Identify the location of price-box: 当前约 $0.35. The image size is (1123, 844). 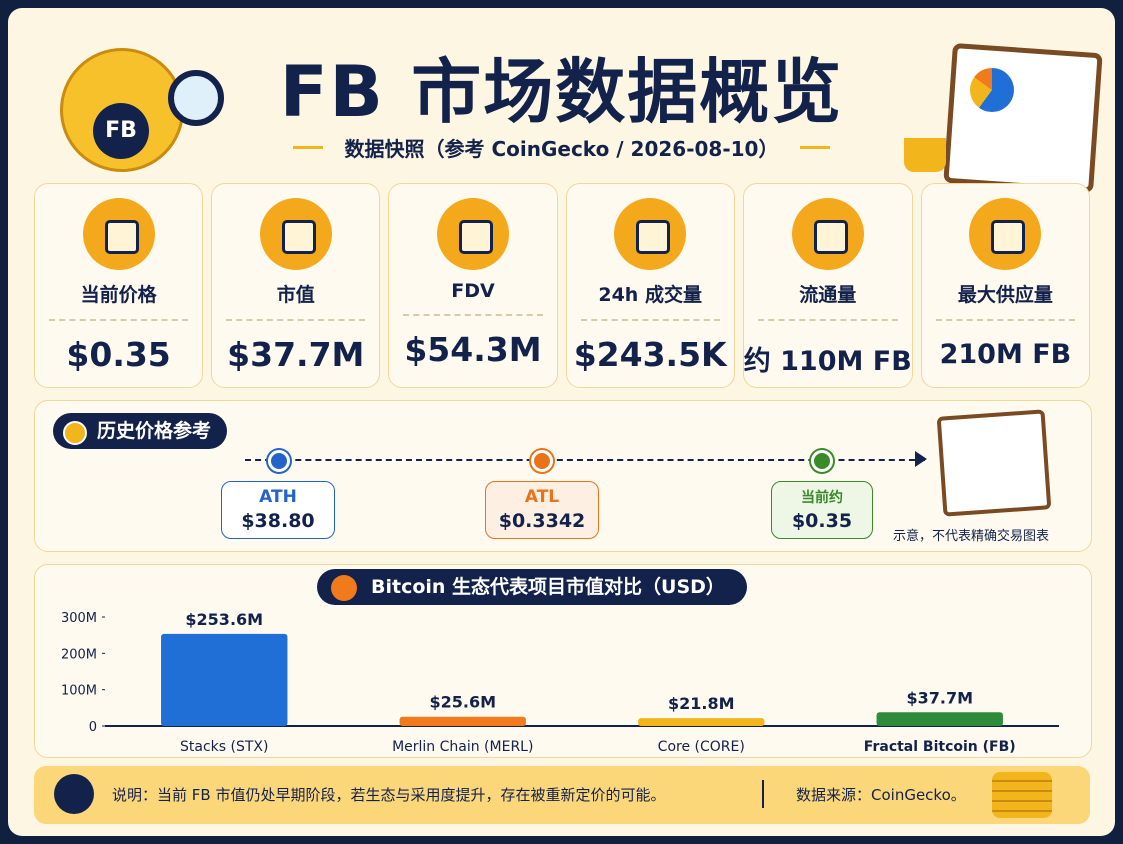
(822, 510).